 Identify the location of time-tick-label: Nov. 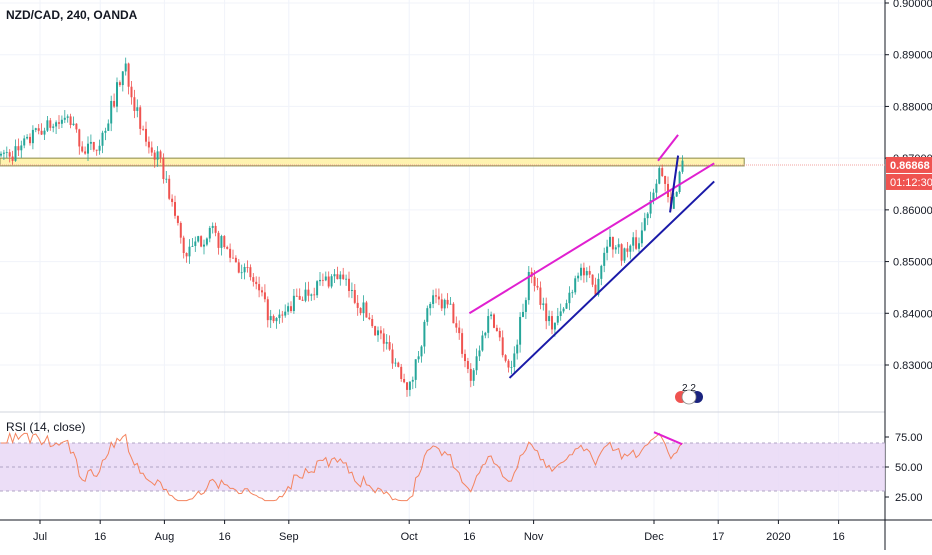
(534, 537).